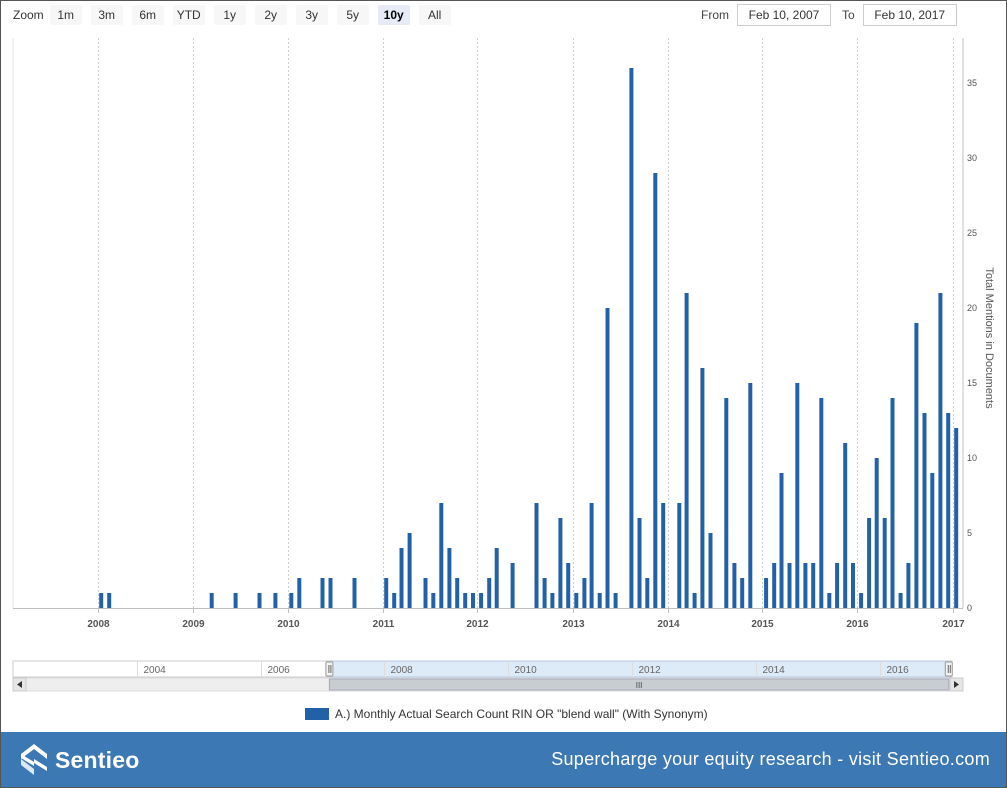  What do you see at coordinates (784, 15) in the screenshot?
I see `from-date-input: Feb 10, 2007` at bounding box center [784, 15].